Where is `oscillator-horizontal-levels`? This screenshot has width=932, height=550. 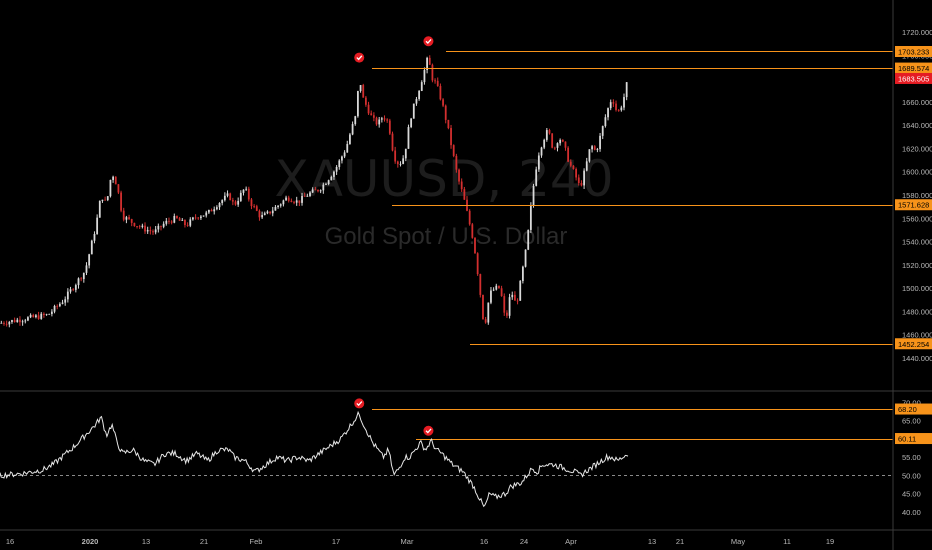
oscillator-horizontal-levels is located at coordinates (632, 424).